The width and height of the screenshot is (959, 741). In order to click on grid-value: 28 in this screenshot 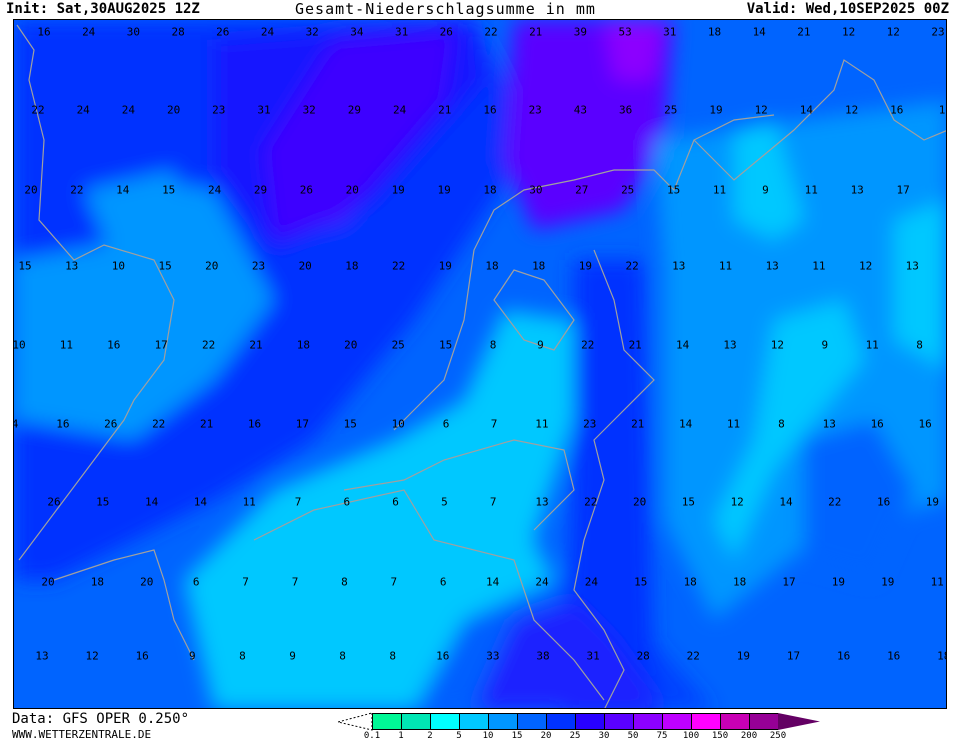, I will do `click(178, 32)`.